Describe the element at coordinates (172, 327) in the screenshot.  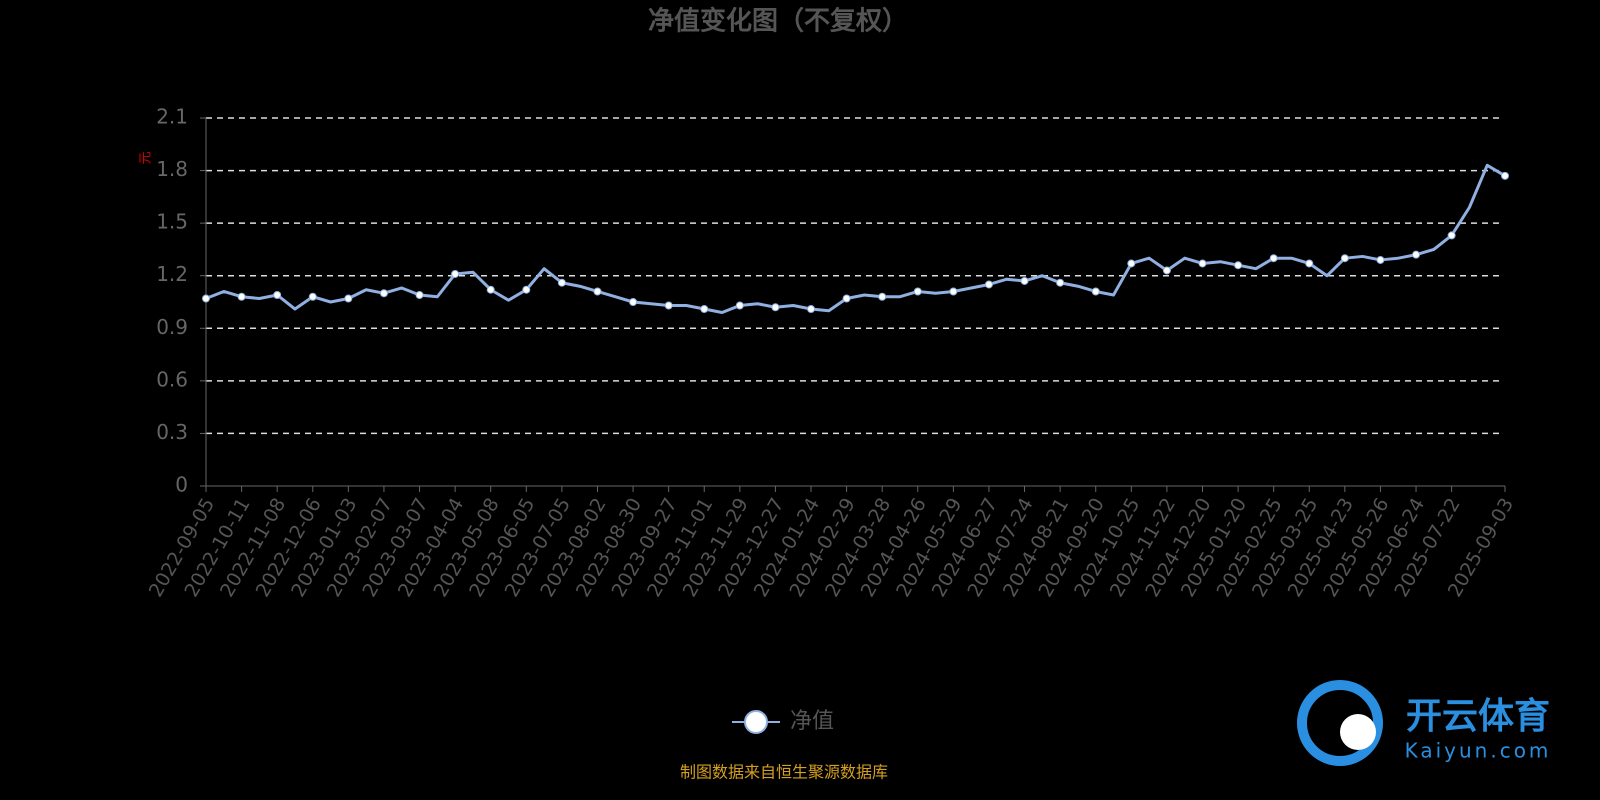
I see `y-tick-label: 0.9` at that location.